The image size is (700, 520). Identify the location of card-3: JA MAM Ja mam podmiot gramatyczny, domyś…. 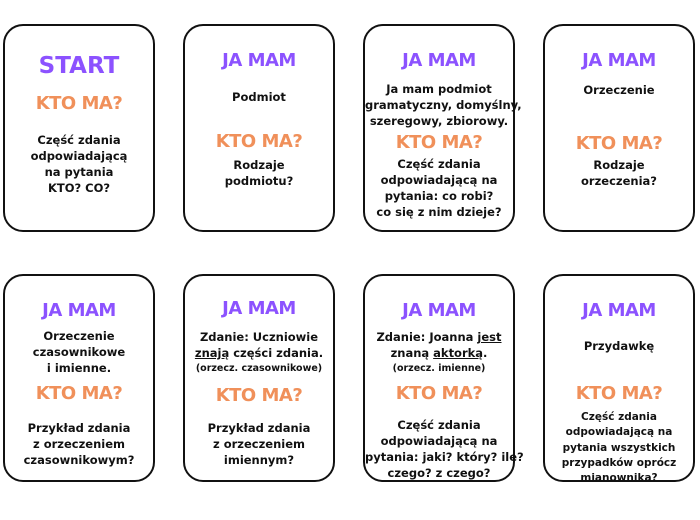
(442, 128).